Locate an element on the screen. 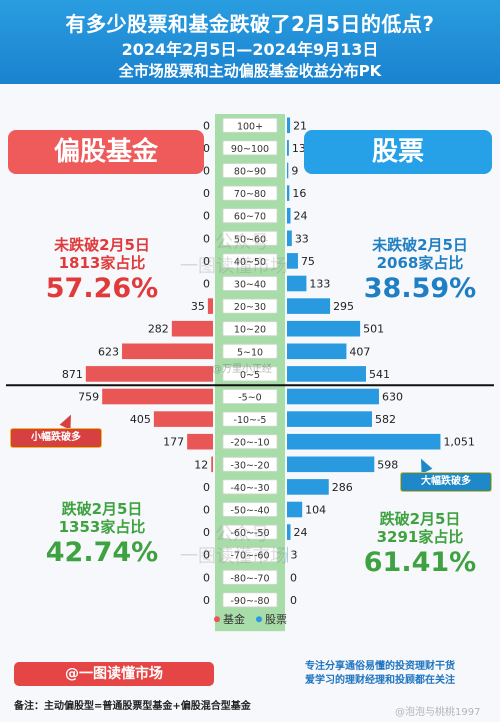  category-label: 0~5 is located at coordinates (250, 375).